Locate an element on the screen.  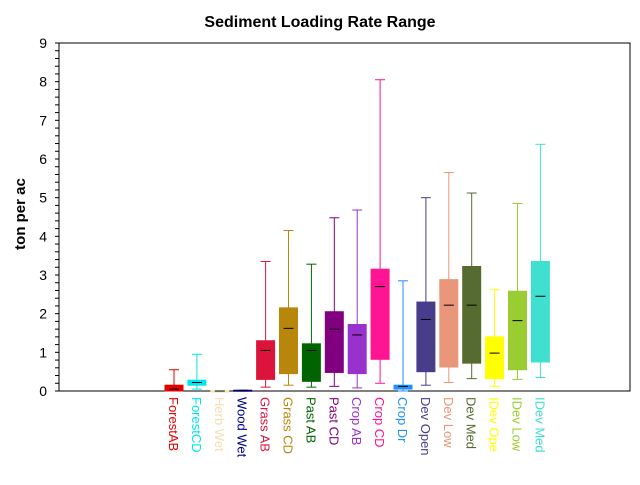
box-past-ab is located at coordinates (311, 325).